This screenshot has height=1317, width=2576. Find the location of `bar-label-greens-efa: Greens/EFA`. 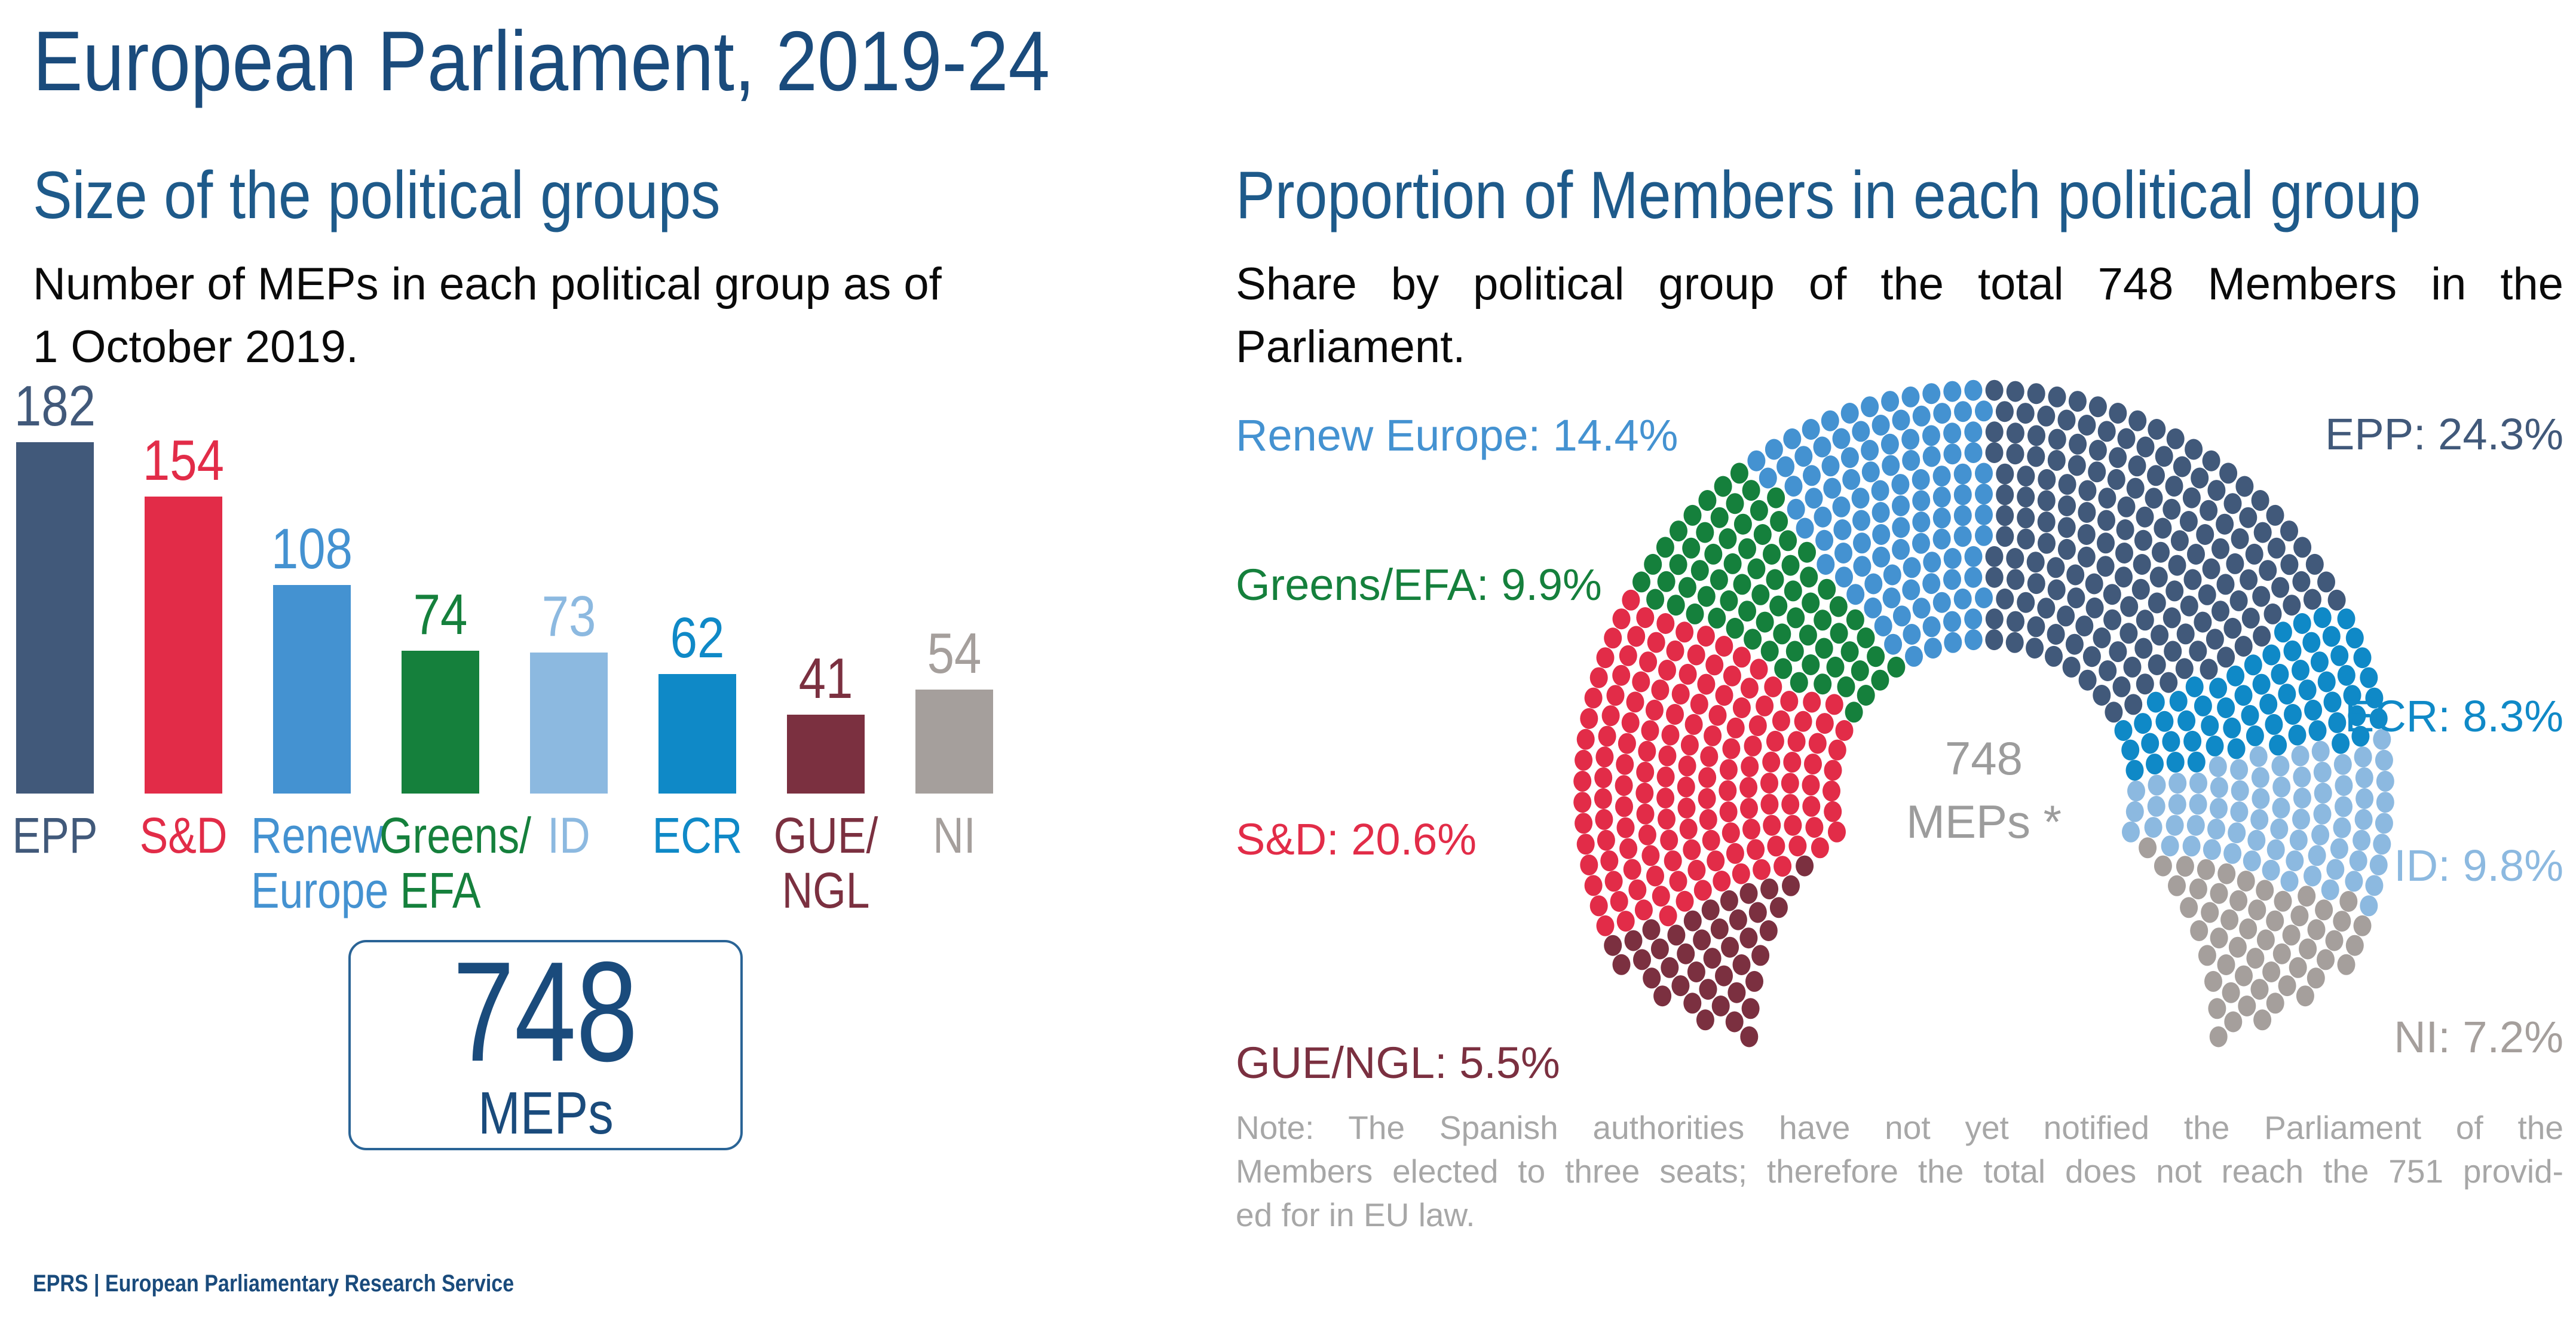

bar-label-greens-efa: Greens/EFA is located at coordinates (455, 863).